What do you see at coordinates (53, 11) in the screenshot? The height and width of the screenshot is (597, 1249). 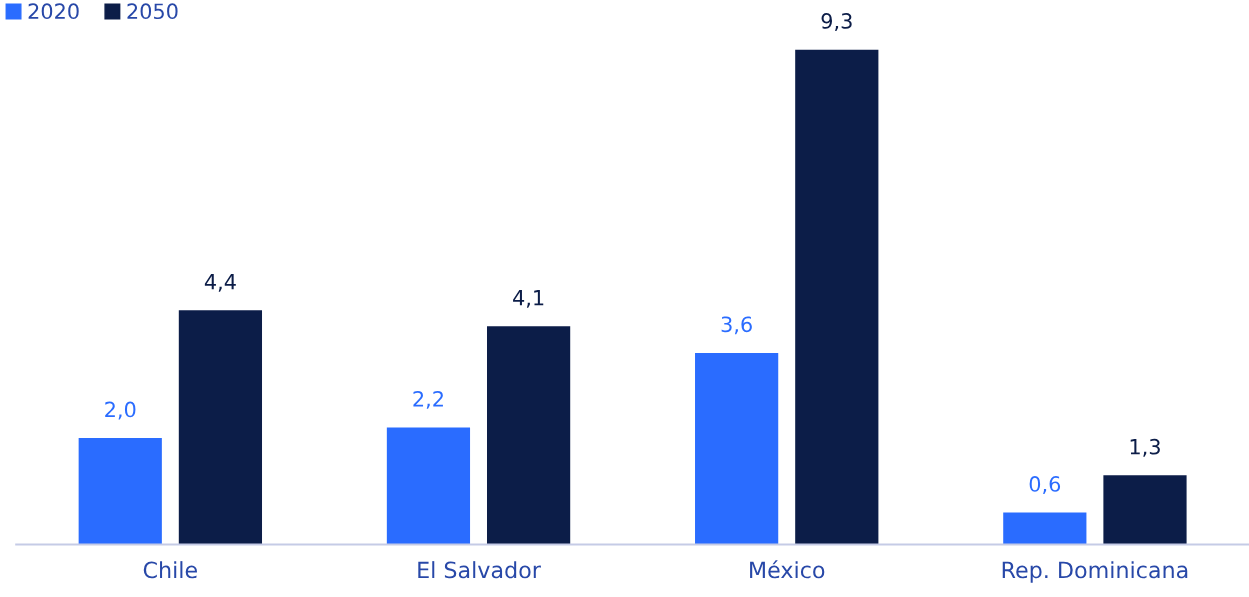 I see `legend-label: 2020` at bounding box center [53, 11].